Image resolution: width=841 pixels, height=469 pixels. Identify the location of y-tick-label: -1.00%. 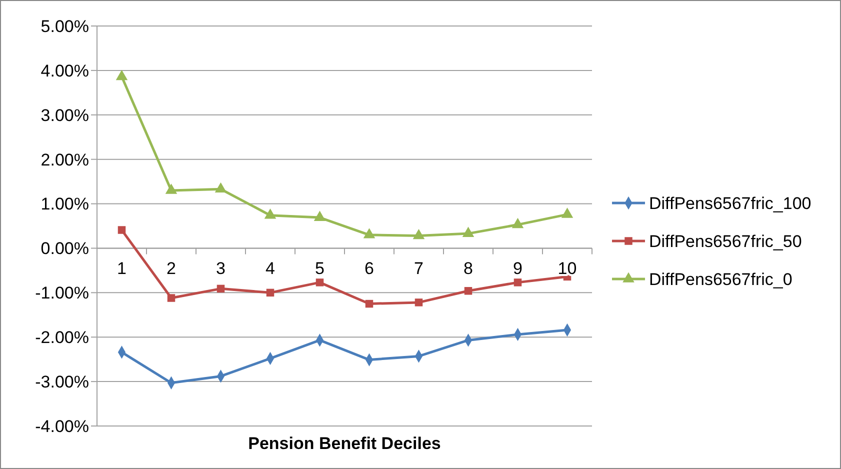
(62, 293).